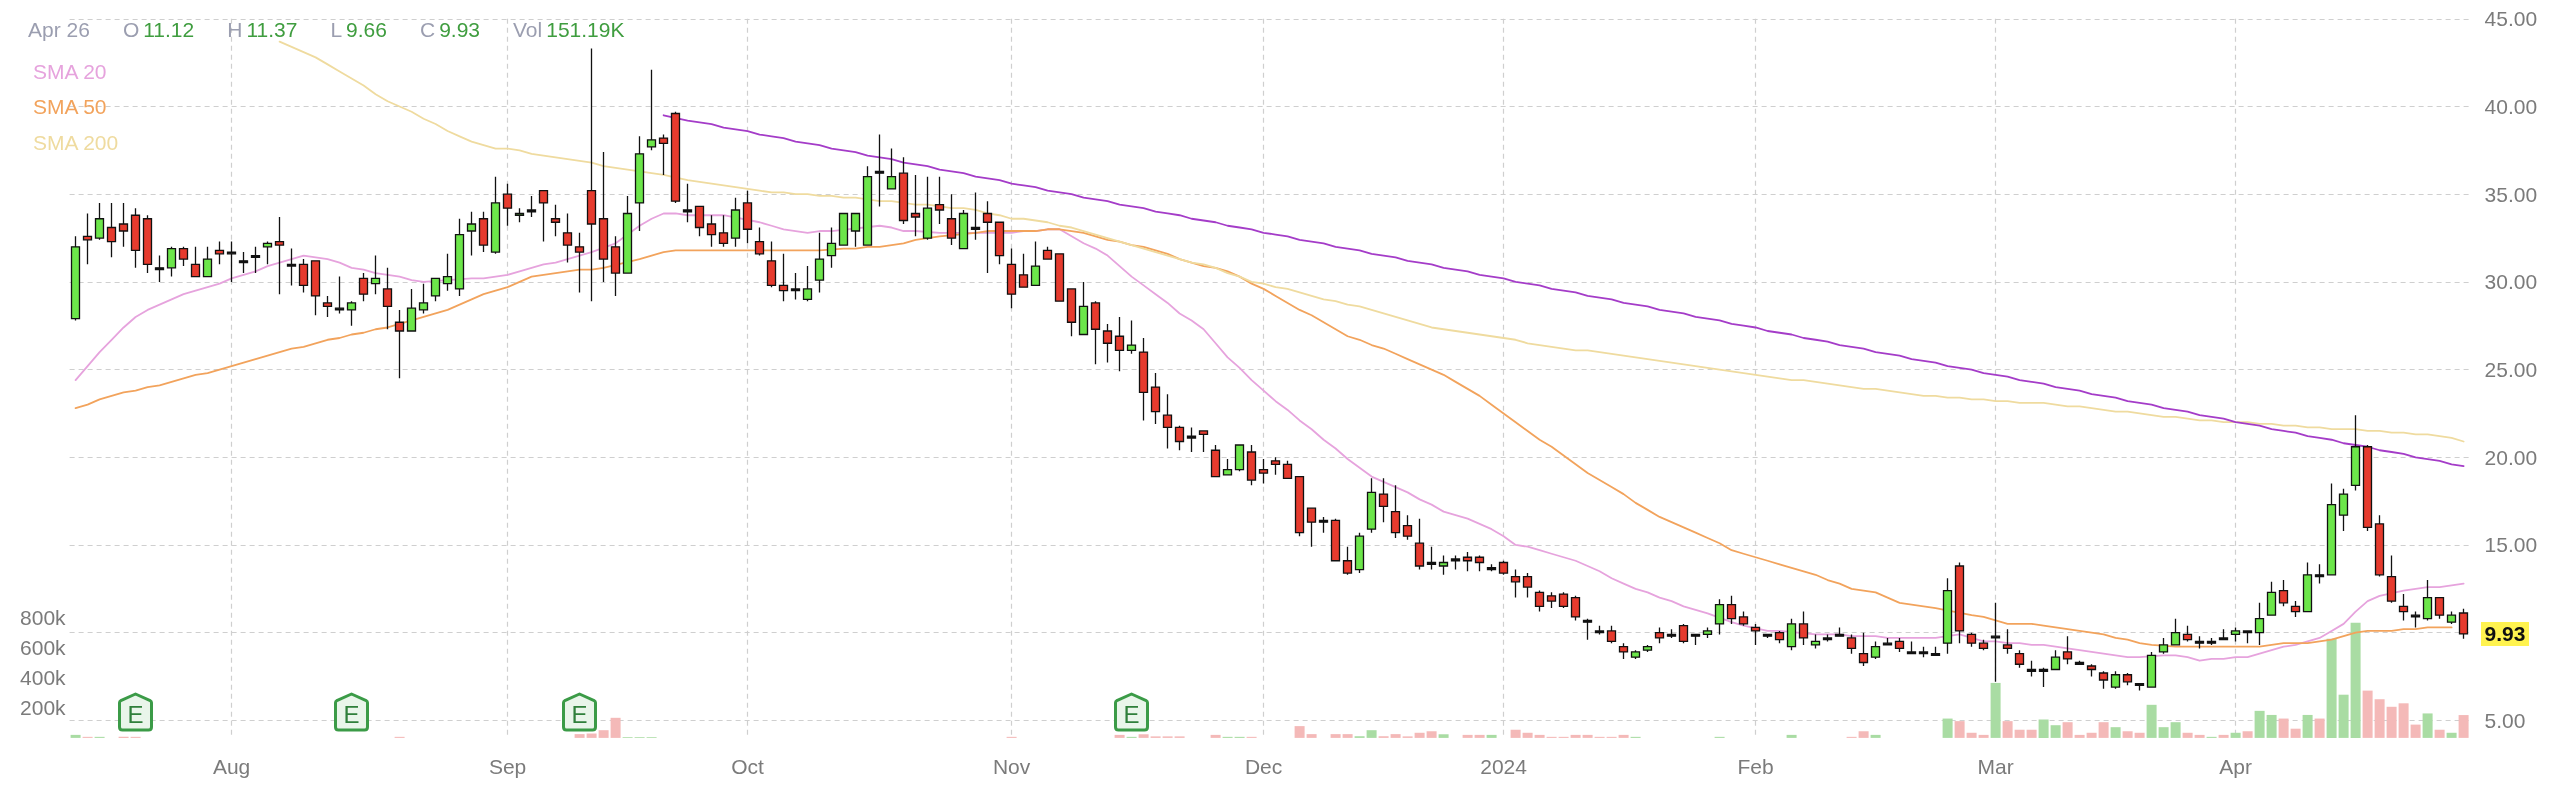 The image size is (2570, 795). What do you see at coordinates (43, 617) in the screenshot?
I see `y2-tick-label: 800k` at bounding box center [43, 617].